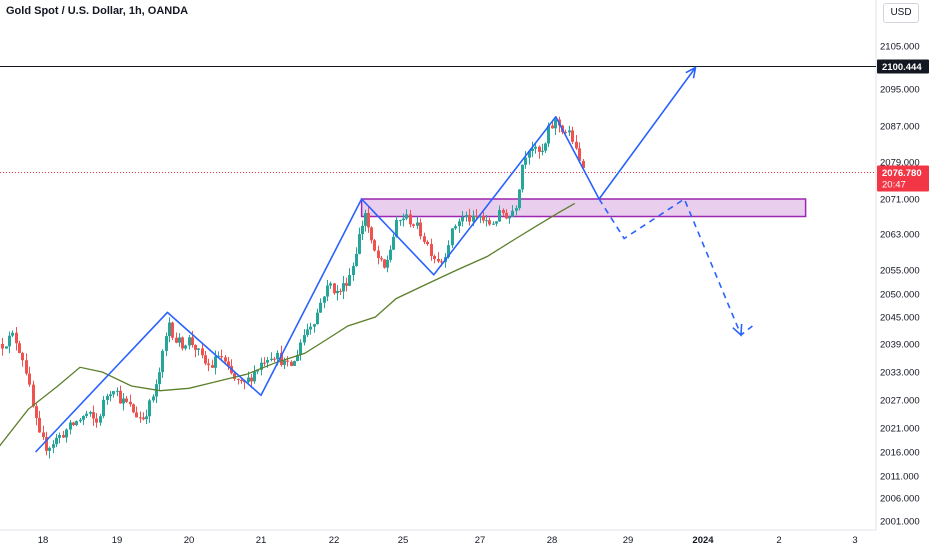  What do you see at coordinates (901, 13) in the screenshot?
I see `currency-button: USD` at bounding box center [901, 13].